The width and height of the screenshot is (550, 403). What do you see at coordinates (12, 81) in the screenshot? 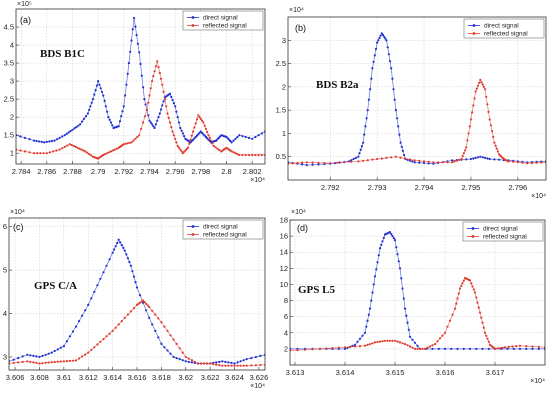
I see `y-tick-label: 3` at bounding box center [12, 81].